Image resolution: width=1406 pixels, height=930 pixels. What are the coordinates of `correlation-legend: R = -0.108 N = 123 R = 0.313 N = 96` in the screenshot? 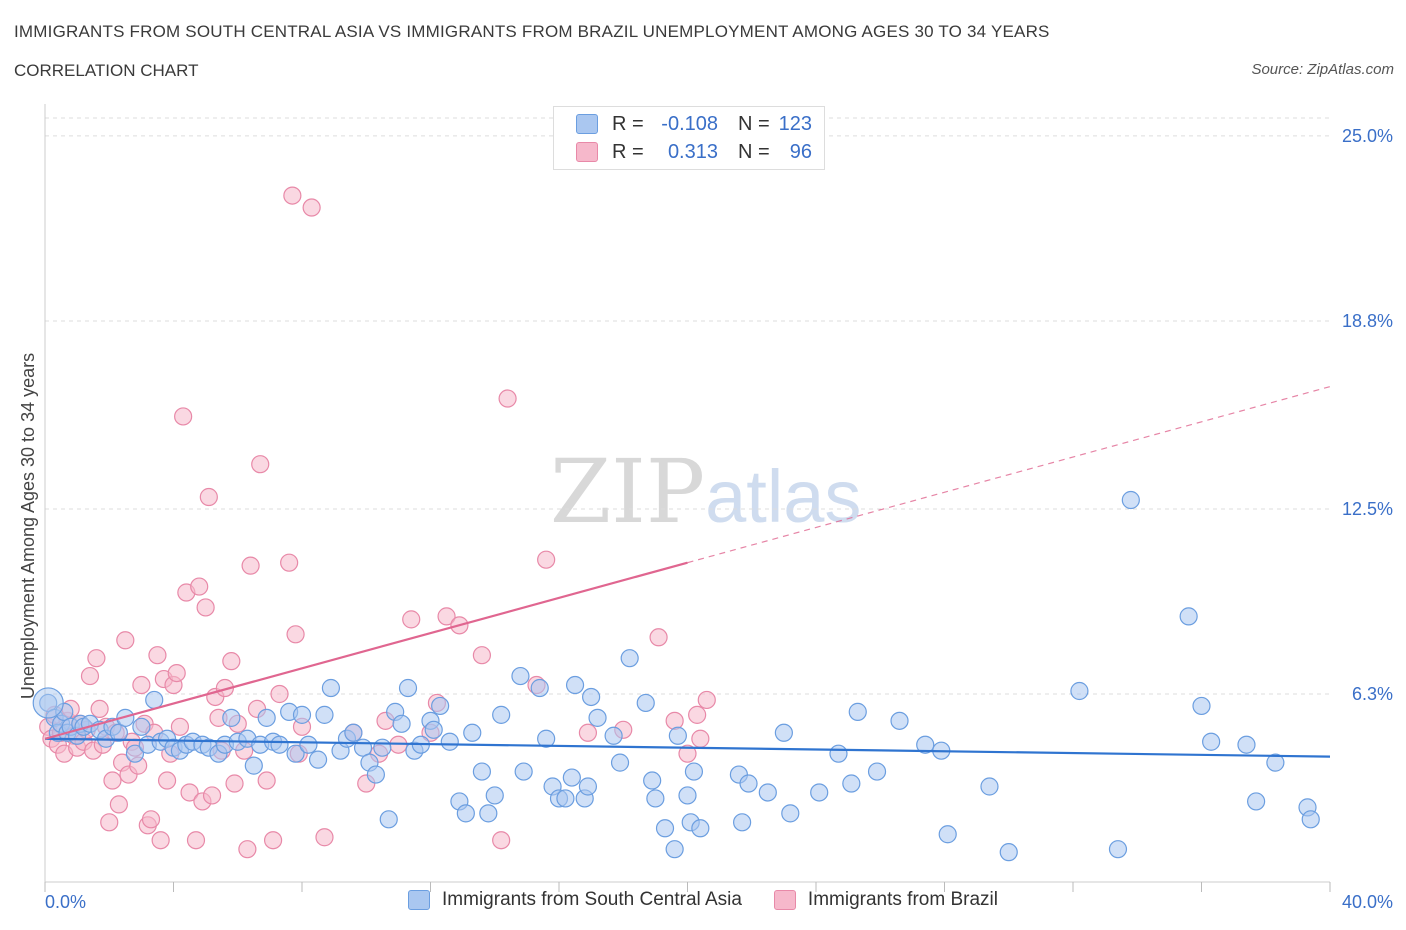 It's located at (689, 138).